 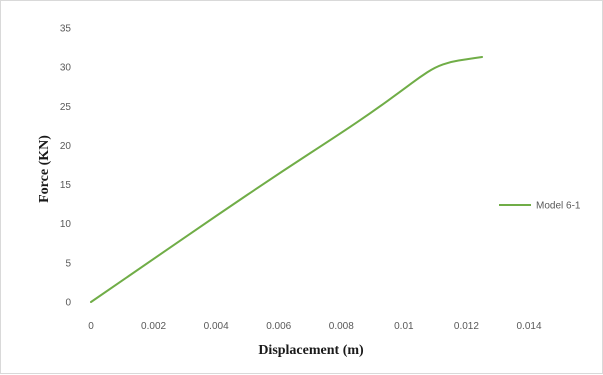 I want to click on x-tick-label: 0.004, so click(x=216, y=326).